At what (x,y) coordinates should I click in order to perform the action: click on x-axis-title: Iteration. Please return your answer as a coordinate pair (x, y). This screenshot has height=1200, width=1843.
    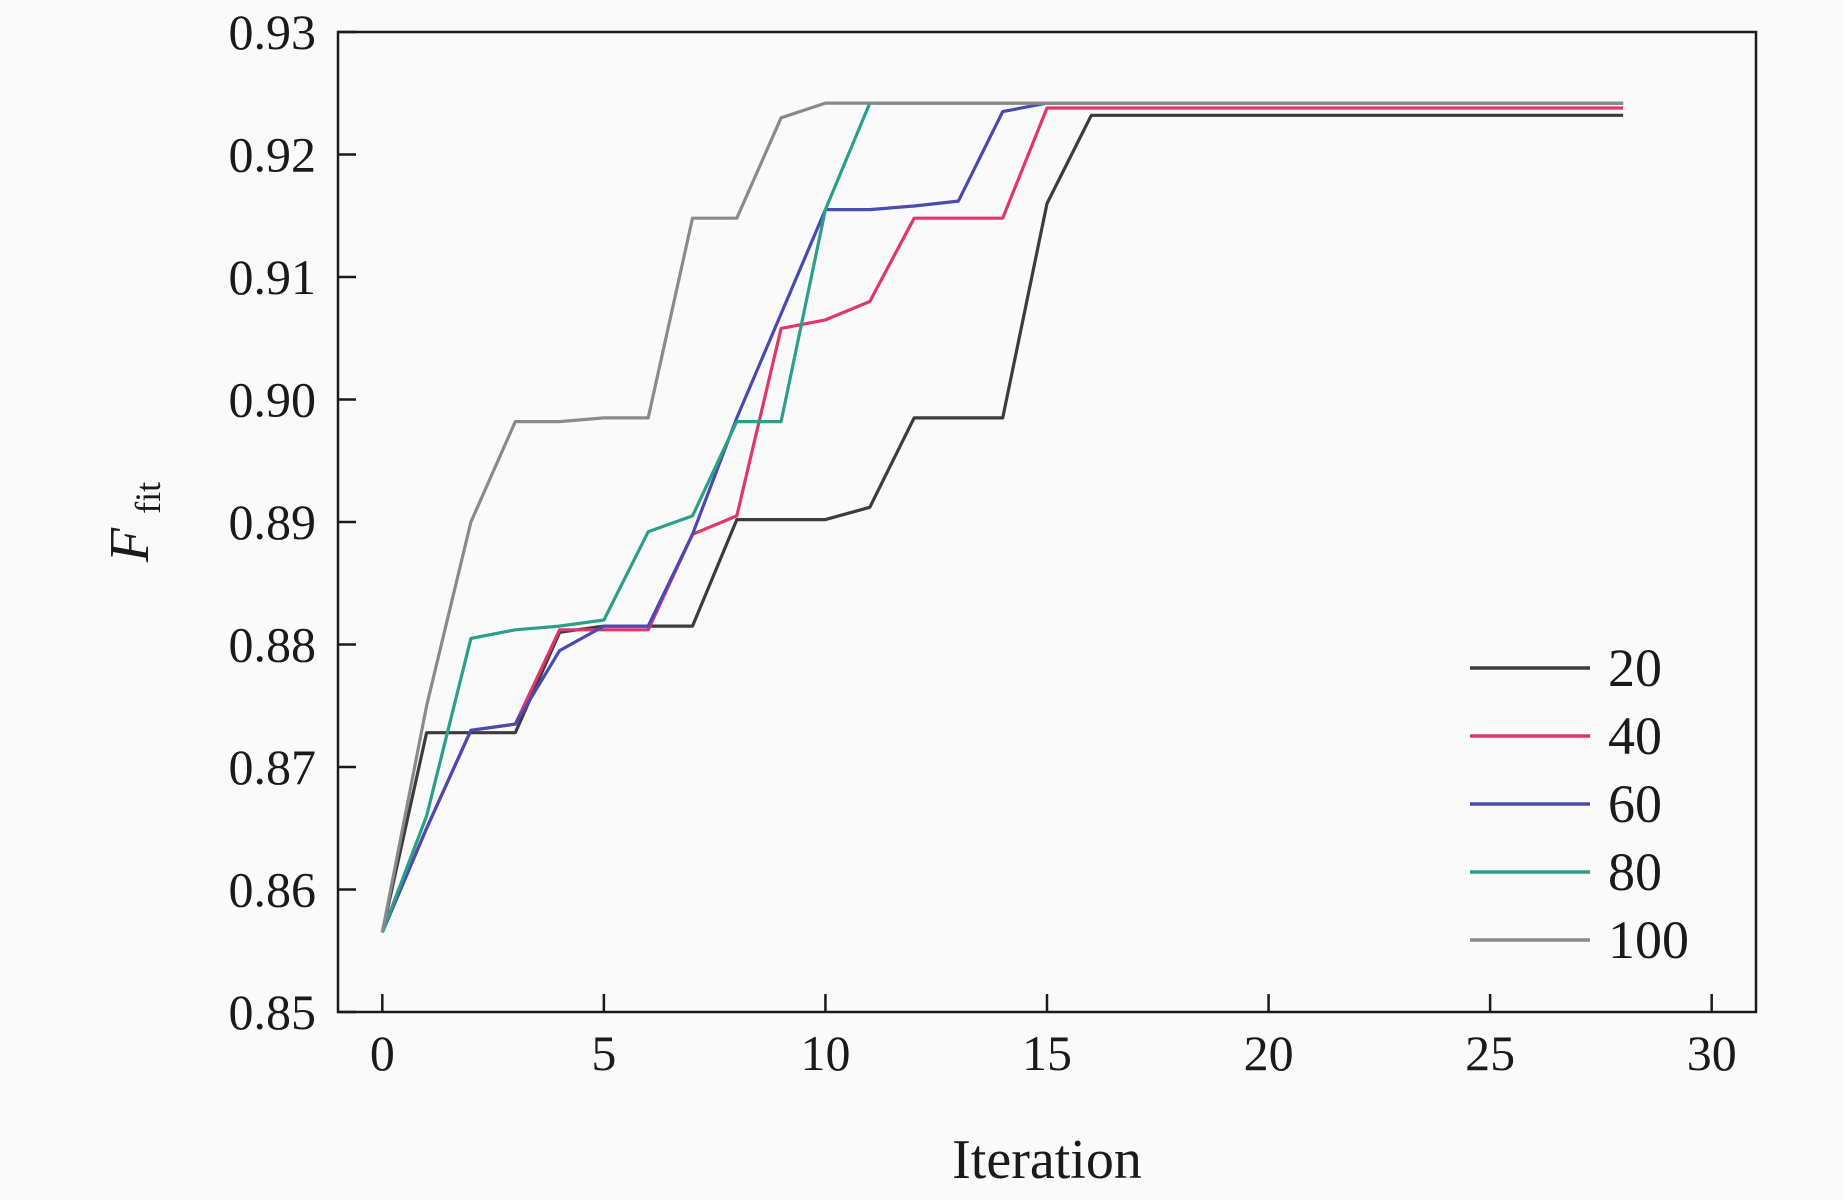
    Looking at the image, I should click on (1047, 1160).